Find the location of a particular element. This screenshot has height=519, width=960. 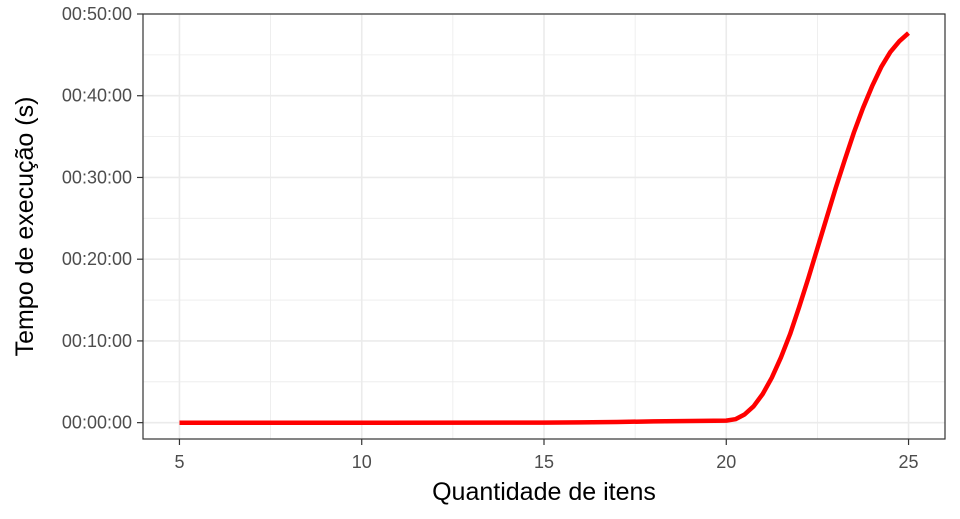

x-axis-title: Quantidade de itens is located at coordinates (544, 492).